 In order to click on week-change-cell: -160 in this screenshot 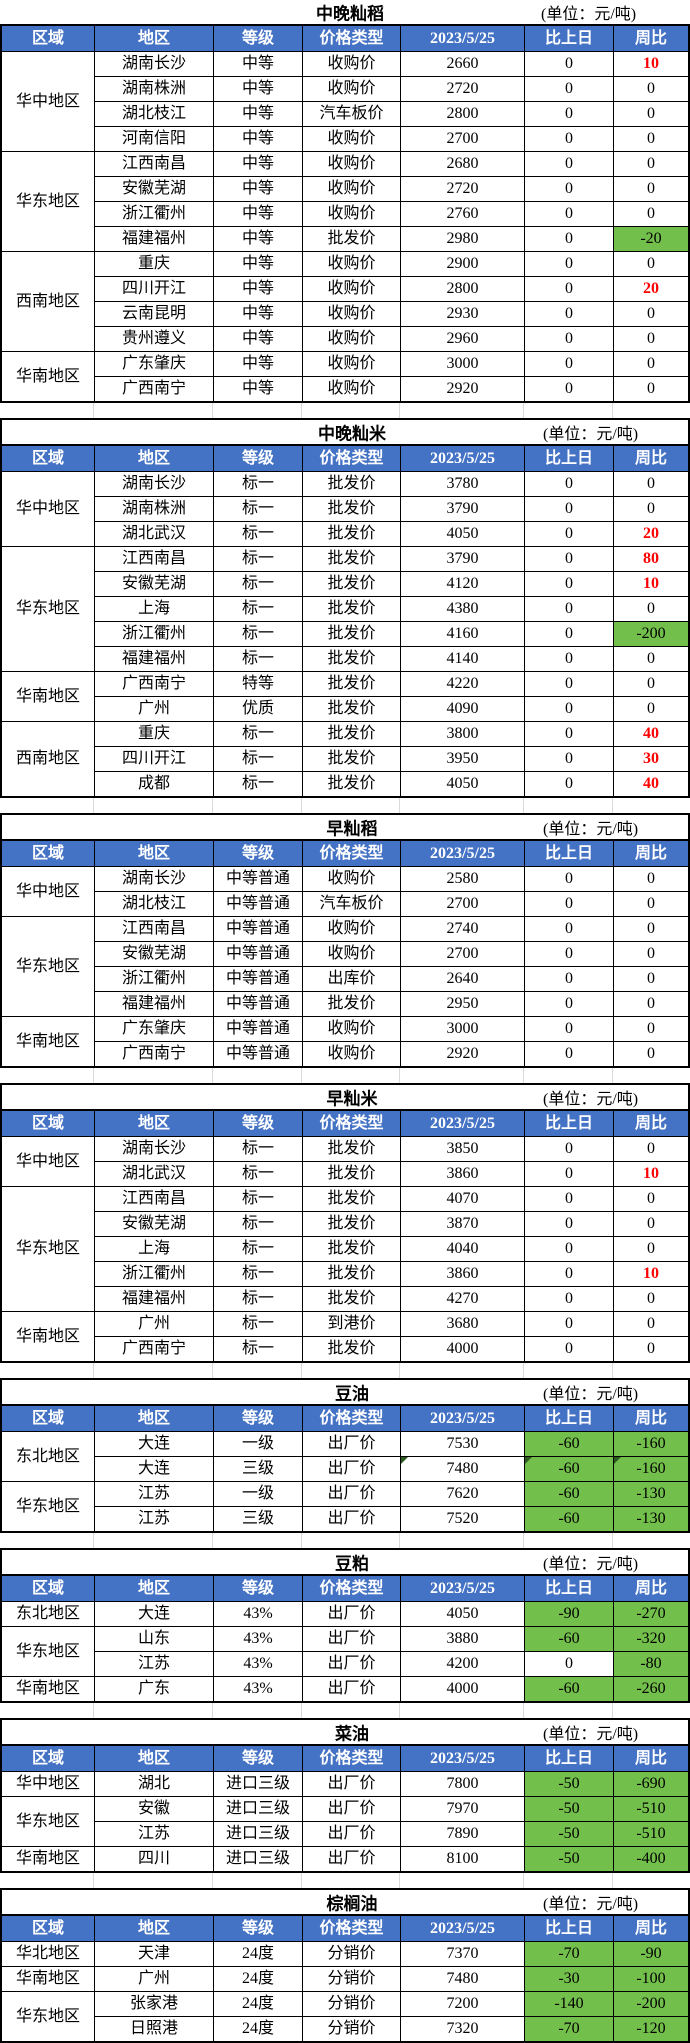, I will do `click(650, 1443)`.